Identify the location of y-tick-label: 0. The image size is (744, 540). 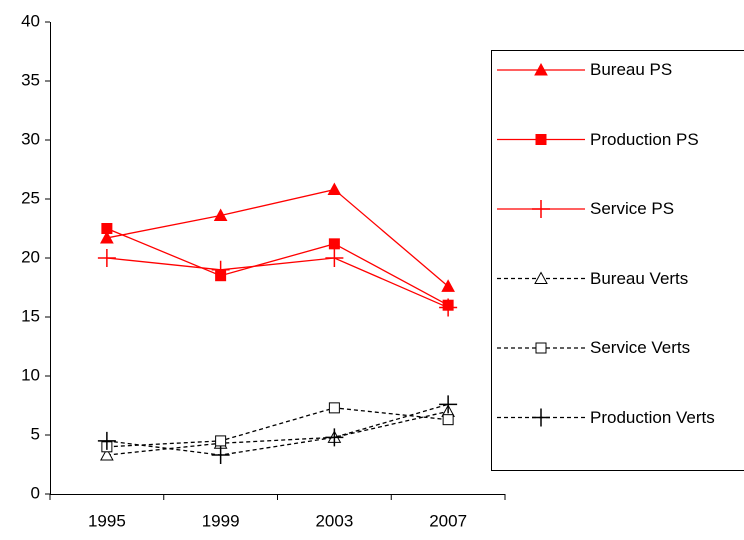
(35, 492).